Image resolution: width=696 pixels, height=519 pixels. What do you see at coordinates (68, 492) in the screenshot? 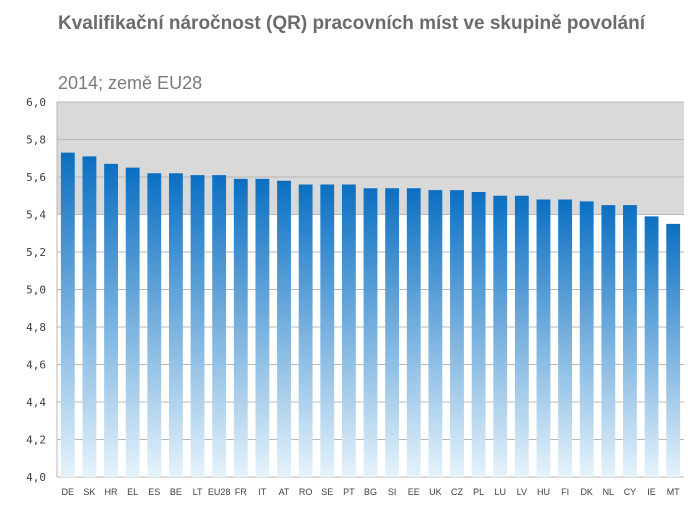
I see `x-category-label: DE` at bounding box center [68, 492].